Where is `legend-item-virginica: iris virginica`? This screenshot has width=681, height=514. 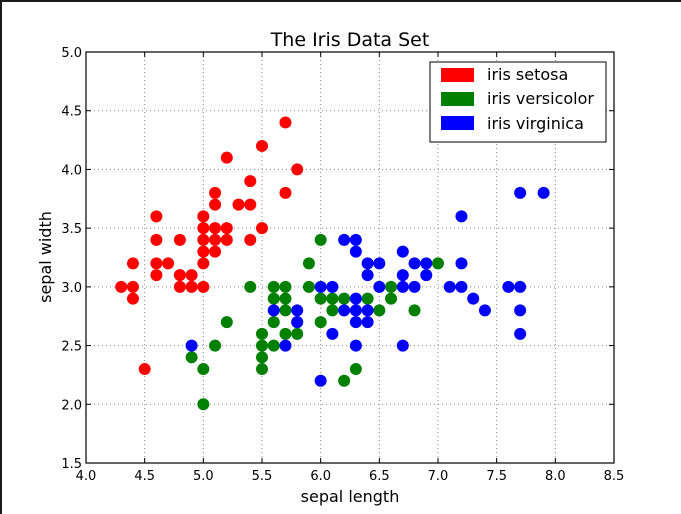 legend-item-virginica: iris virginica is located at coordinates (512, 123).